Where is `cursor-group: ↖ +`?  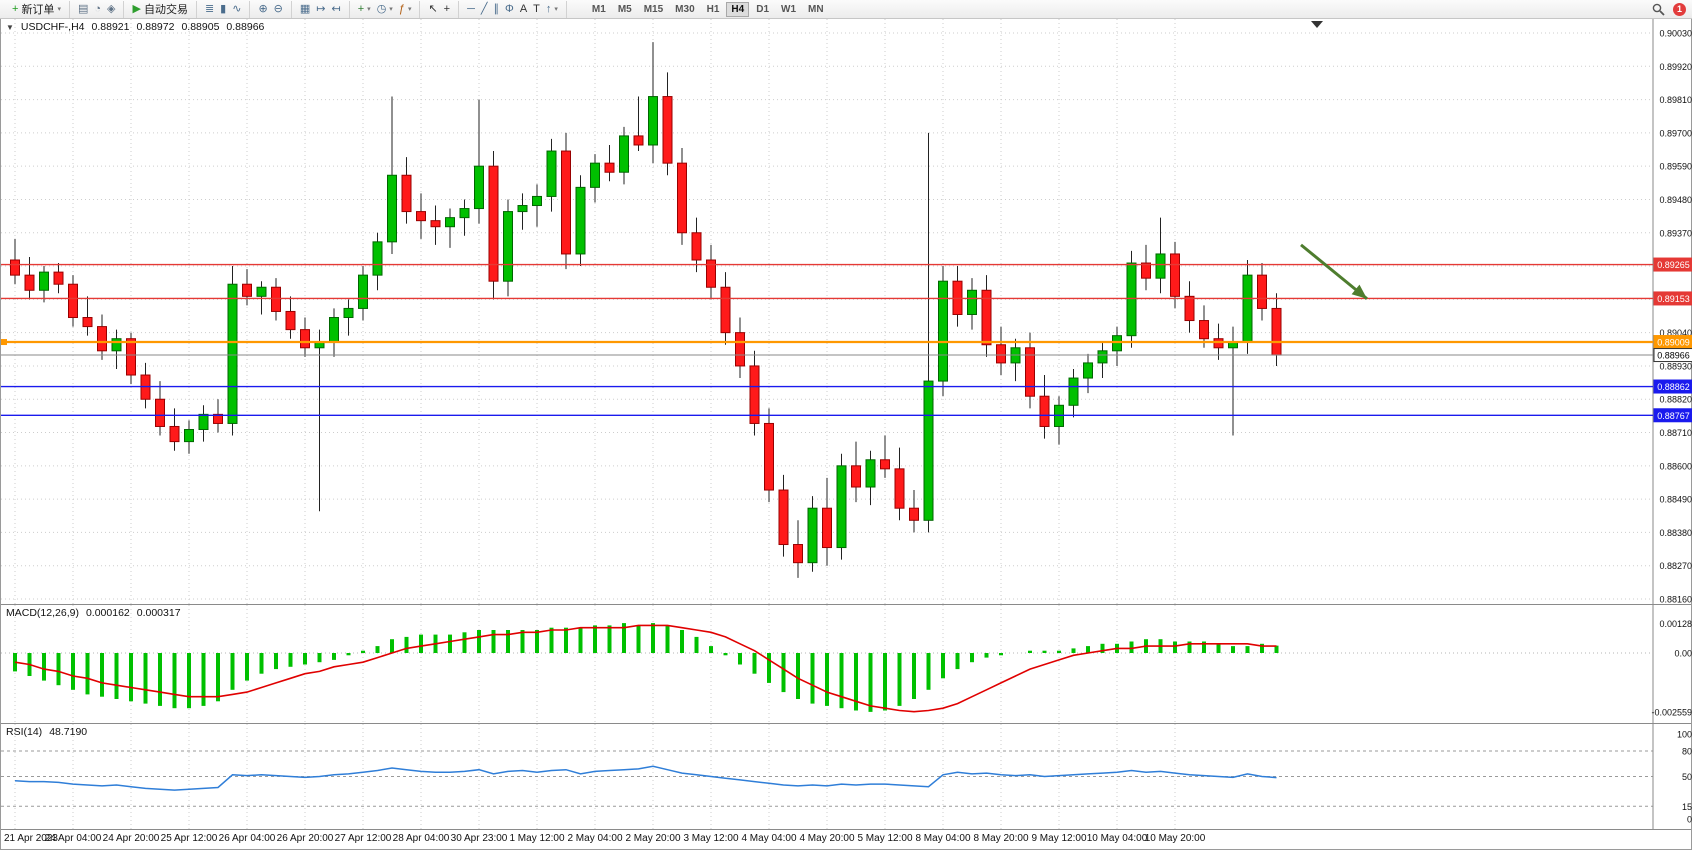
cursor-group: ↖ + is located at coordinates (440, 9).